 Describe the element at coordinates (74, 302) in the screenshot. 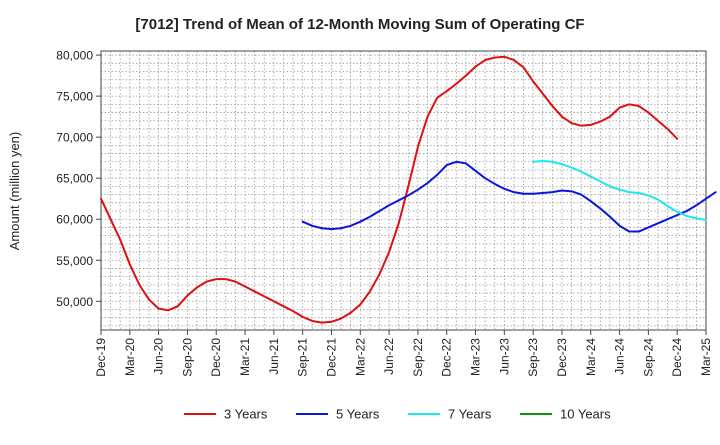

I see `y-tick-label: 50,000` at that location.